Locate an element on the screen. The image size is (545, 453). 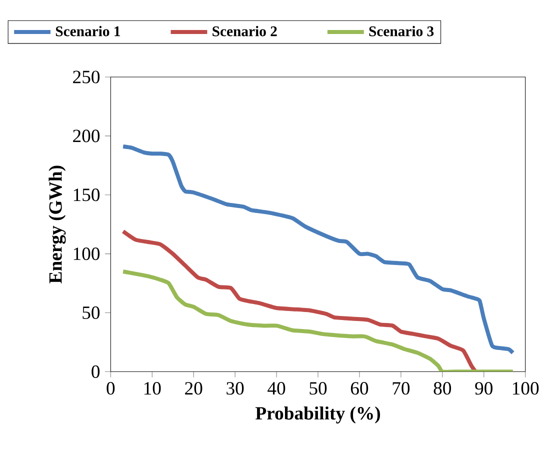
x-axis-title: Probability (%) is located at coordinates (317, 415).